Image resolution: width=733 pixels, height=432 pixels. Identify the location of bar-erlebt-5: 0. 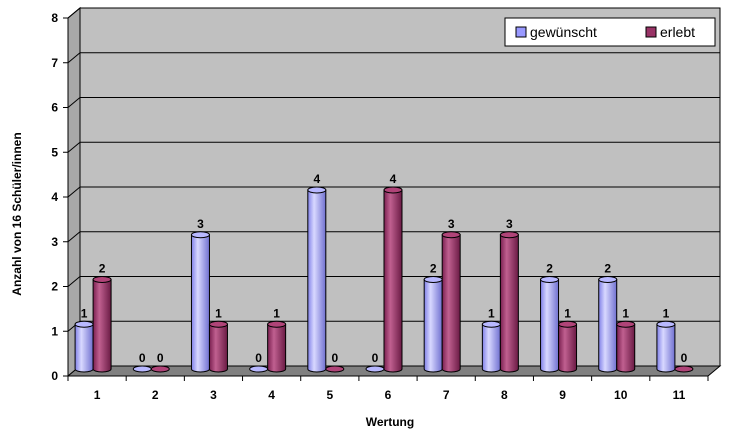
(335, 362).